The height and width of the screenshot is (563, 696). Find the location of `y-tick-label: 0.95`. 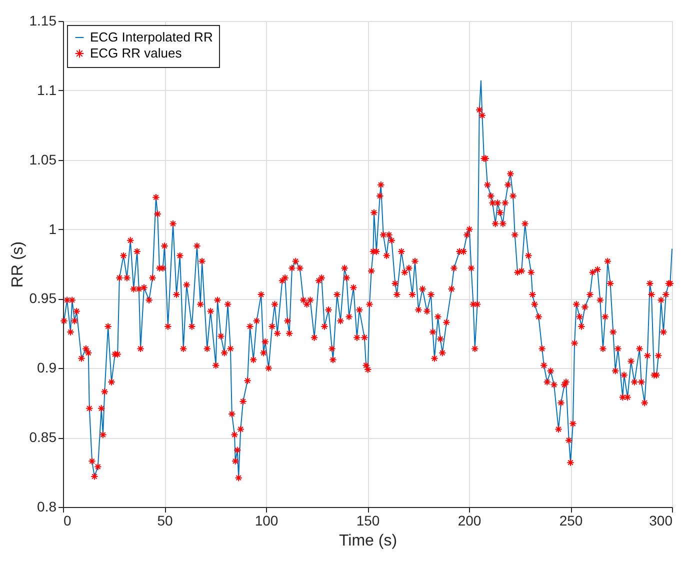

y-tick-label: 0.95 is located at coordinates (43, 298).